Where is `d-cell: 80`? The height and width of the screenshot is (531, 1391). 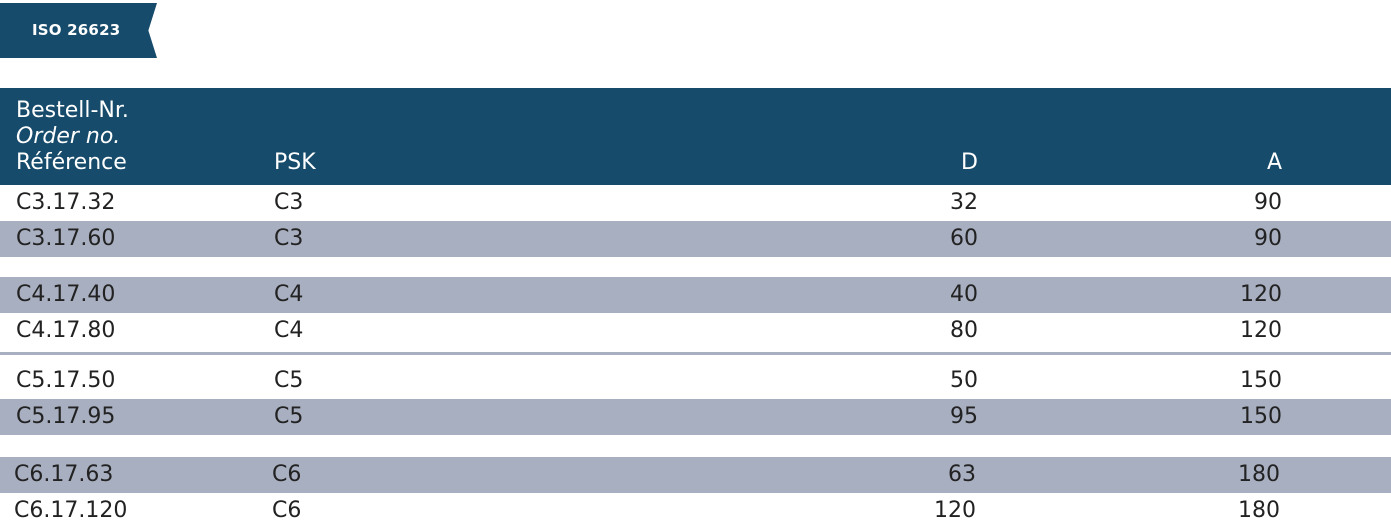 d-cell: 80 is located at coordinates (964, 330).